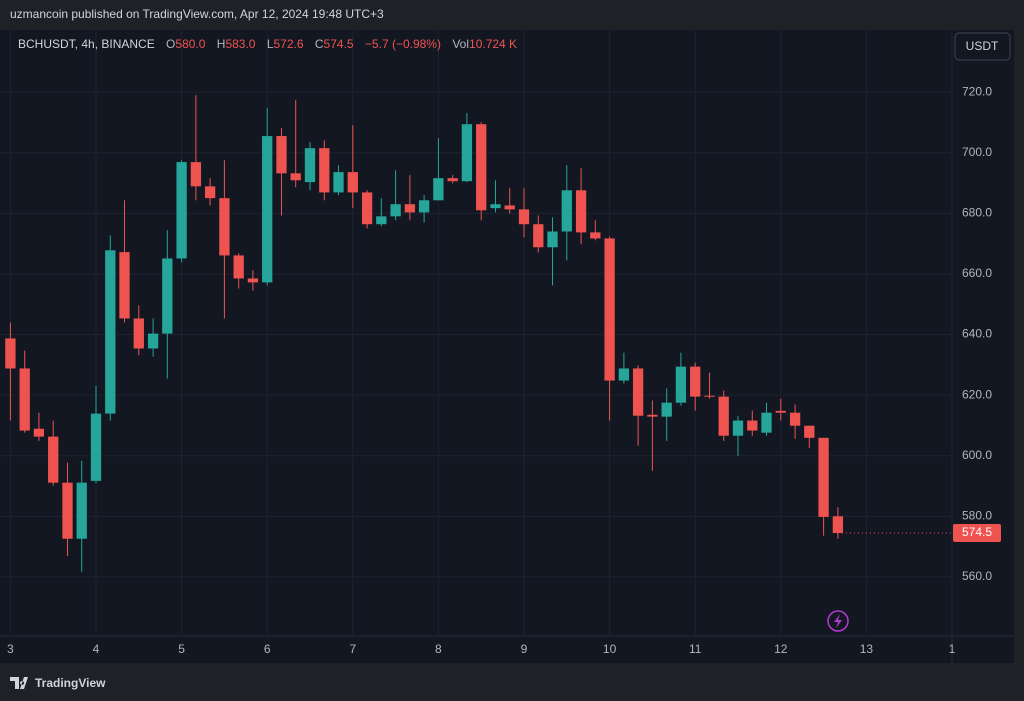 Image resolution: width=1024 pixels, height=701 pixels. I want to click on last-price-label: 574.5, so click(977, 532).